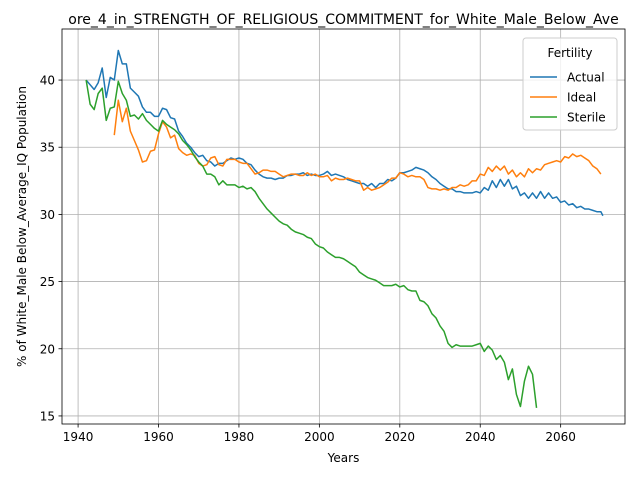 The image size is (640, 480). What do you see at coordinates (480, 437) in the screenshot?
I see `x-tick-label: 2040` at bounding box center [480, 437].